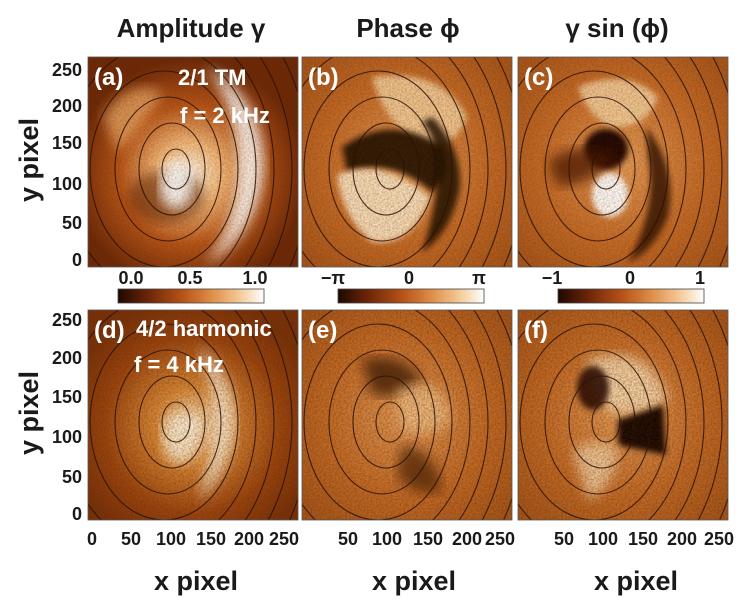  I want to click on colorbar-gamma-sin-phi: −1 0 1, so click(623, 286).